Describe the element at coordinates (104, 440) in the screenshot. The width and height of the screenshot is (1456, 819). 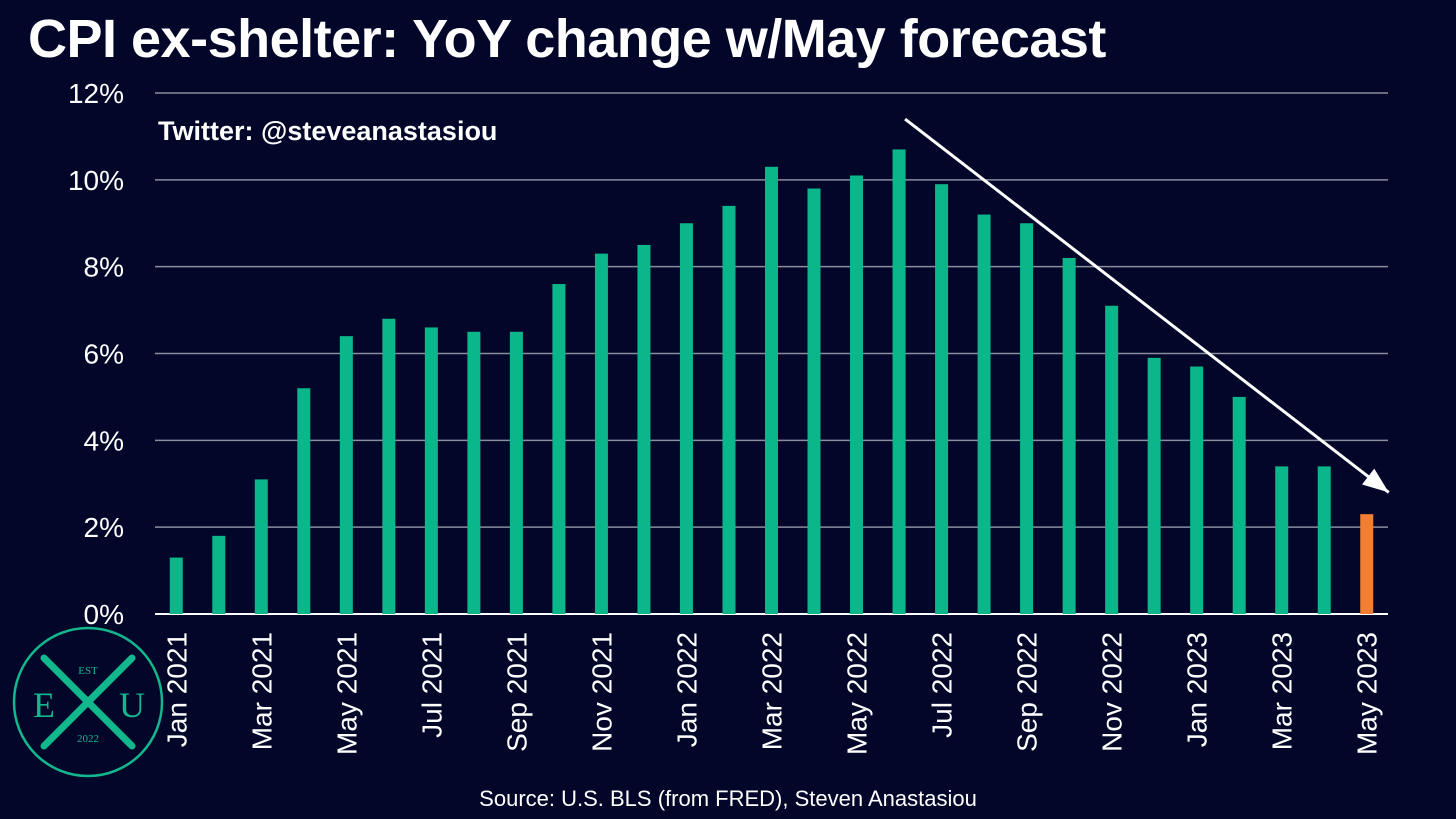
I see `y-tick-label: 4%` at that location.